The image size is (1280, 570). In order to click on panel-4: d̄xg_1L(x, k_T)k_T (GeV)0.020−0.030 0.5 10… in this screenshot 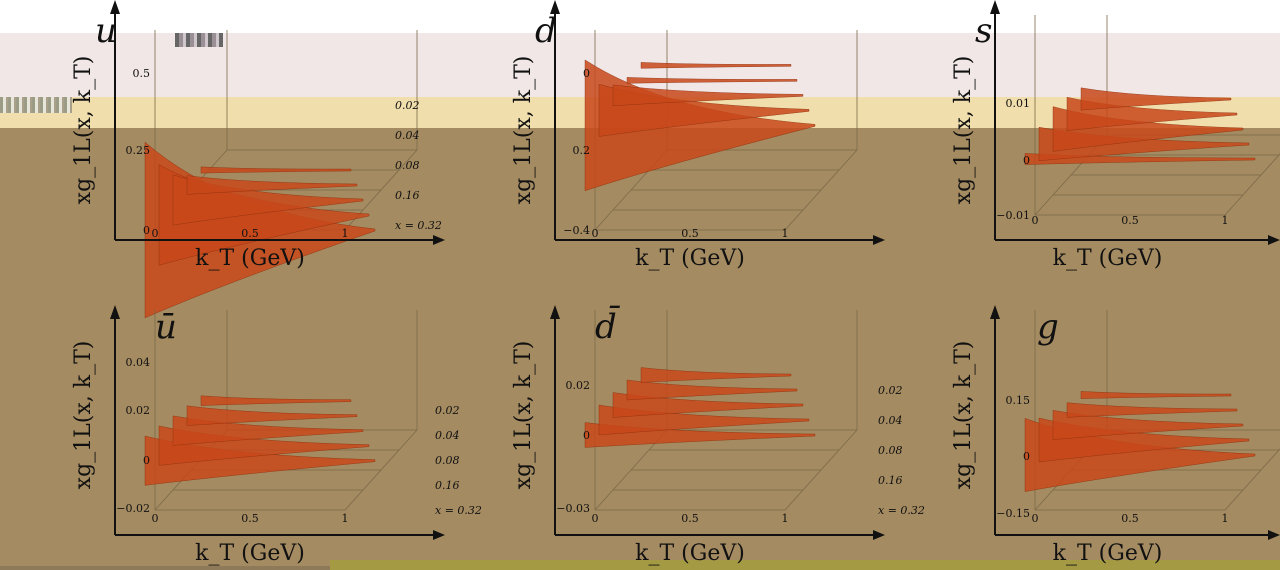, I will do `click(718, 435)`.